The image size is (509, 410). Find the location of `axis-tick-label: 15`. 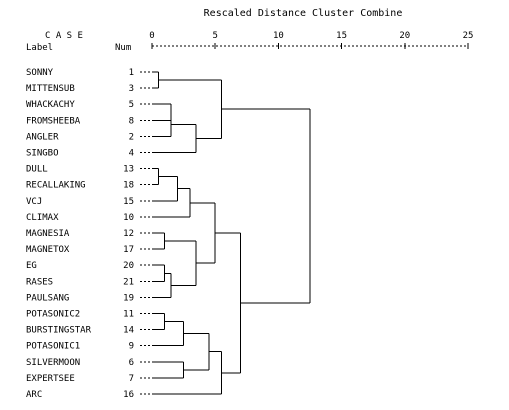

axis-tick-label: 15 is located at coordinates (341, 36).